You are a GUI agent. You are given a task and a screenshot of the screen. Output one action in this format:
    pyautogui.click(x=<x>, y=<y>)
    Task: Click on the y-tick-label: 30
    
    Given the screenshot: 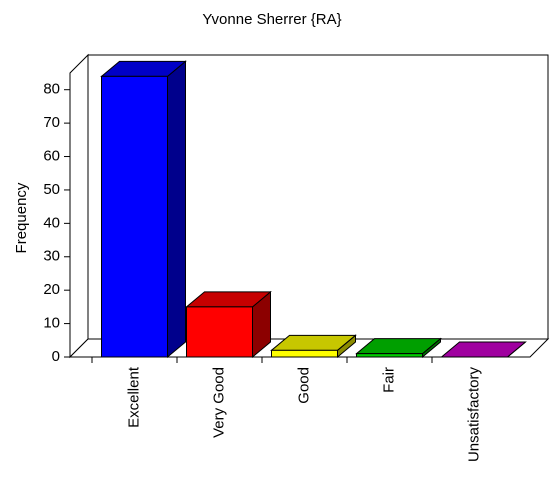 What is the action you would take?
    pyautogui.click(x=51, y=256)
    